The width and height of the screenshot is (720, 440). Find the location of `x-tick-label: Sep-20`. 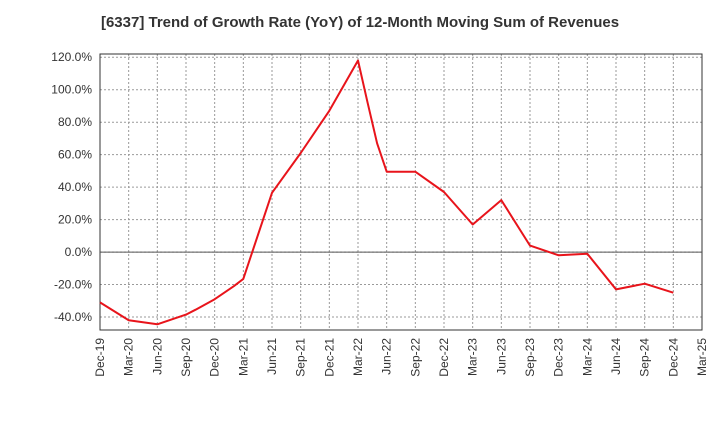

x-tick-label: Sep-20 is located at coordinates (186, 357).